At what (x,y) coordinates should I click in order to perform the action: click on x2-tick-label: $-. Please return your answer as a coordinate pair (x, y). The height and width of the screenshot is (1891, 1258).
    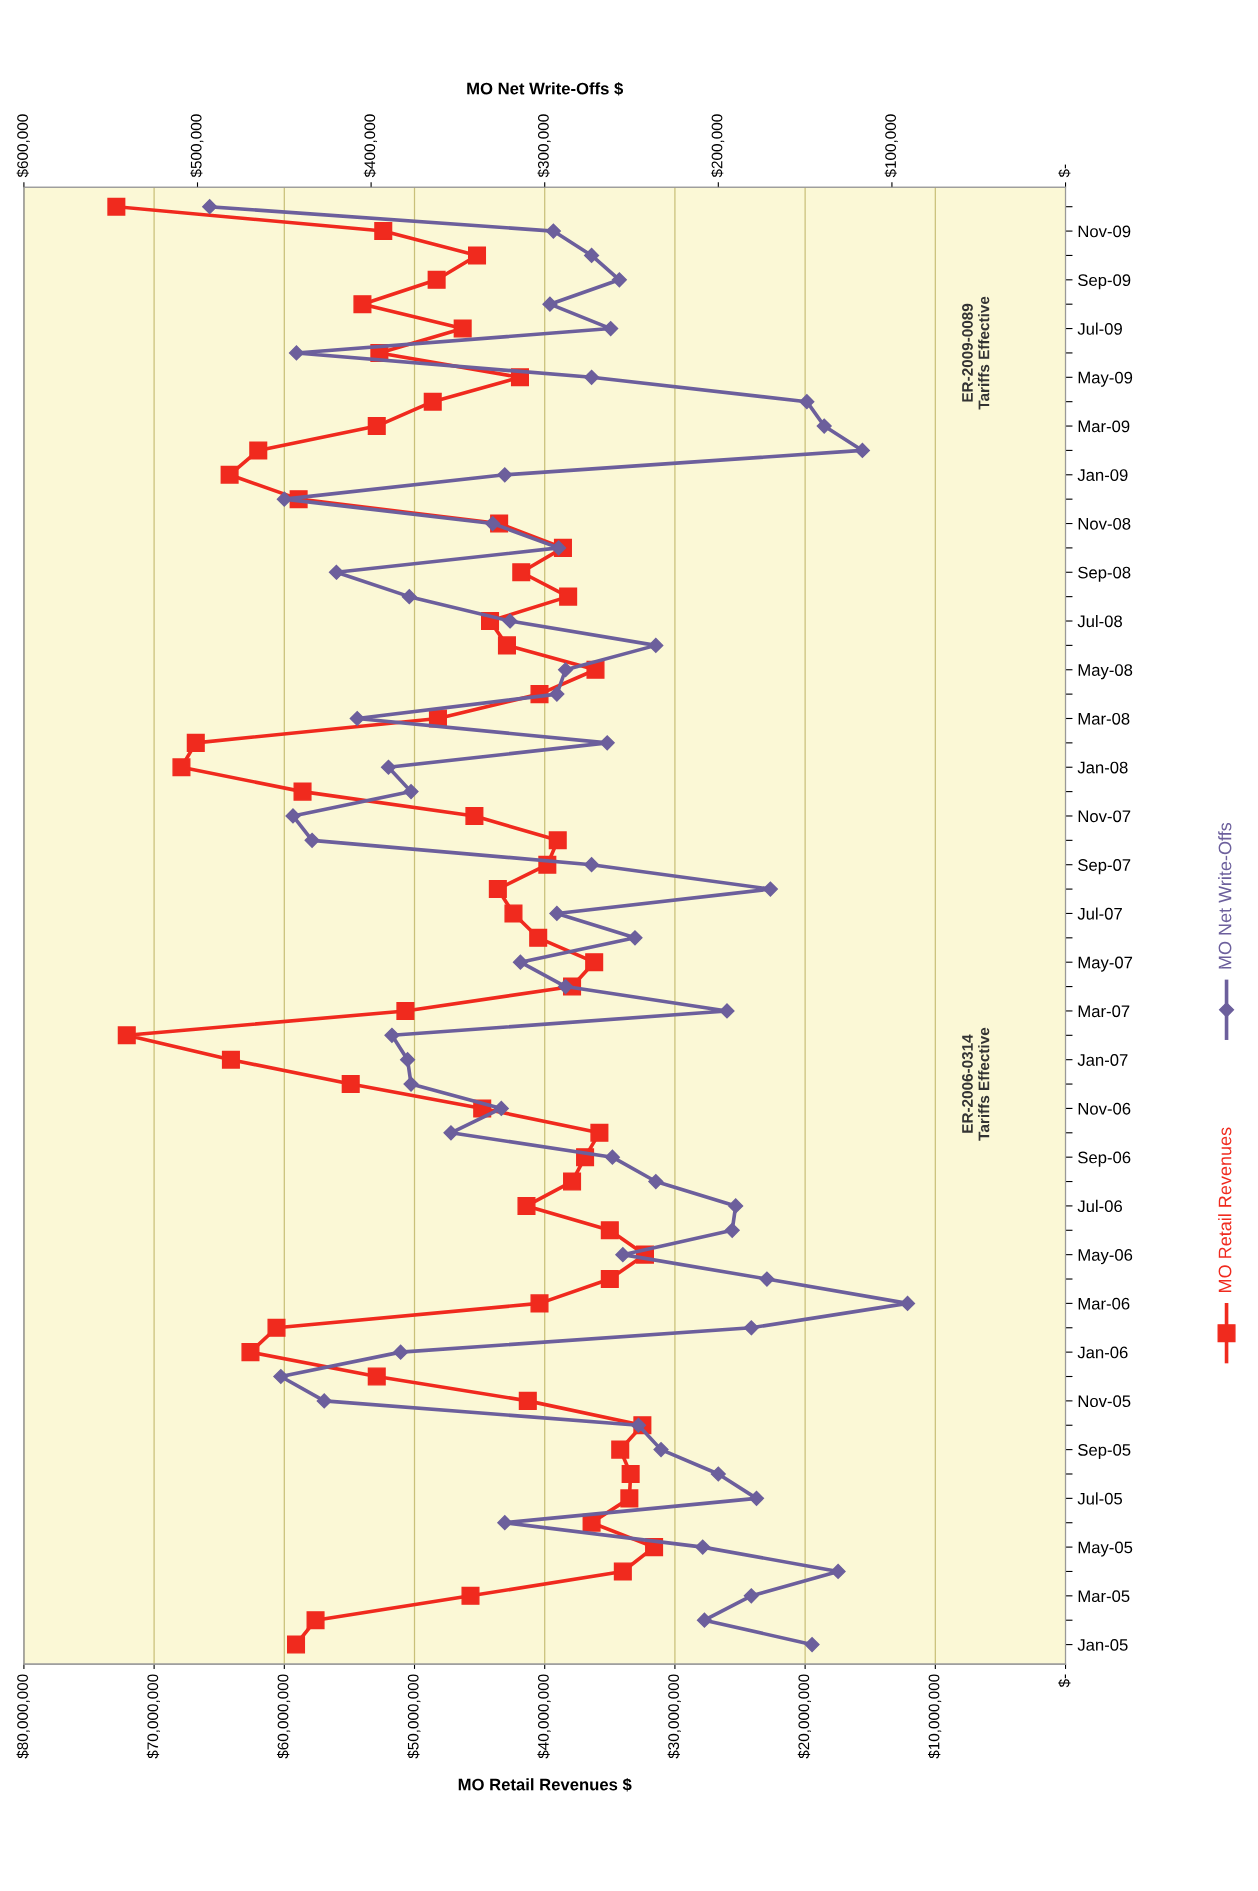
    Looking at the image, I should click on (1064, 171).